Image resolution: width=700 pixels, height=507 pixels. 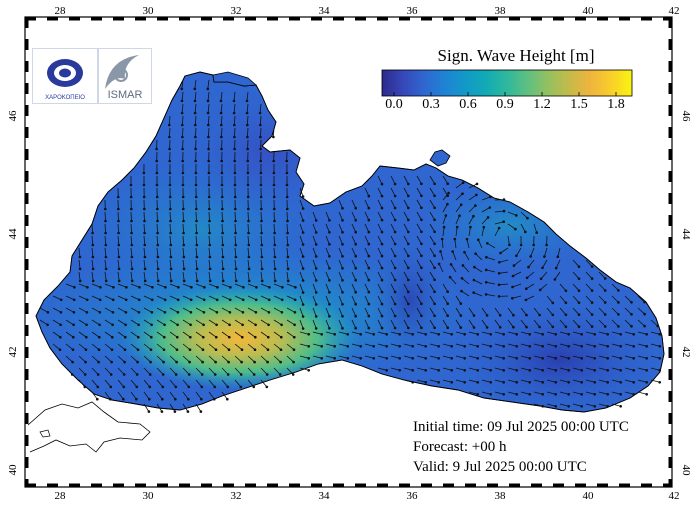 What do you see at coordinates (125, 95) in the screenshot?
I see `ismar-logo-text: ΙSMAR` at bounding box center [125, 95].